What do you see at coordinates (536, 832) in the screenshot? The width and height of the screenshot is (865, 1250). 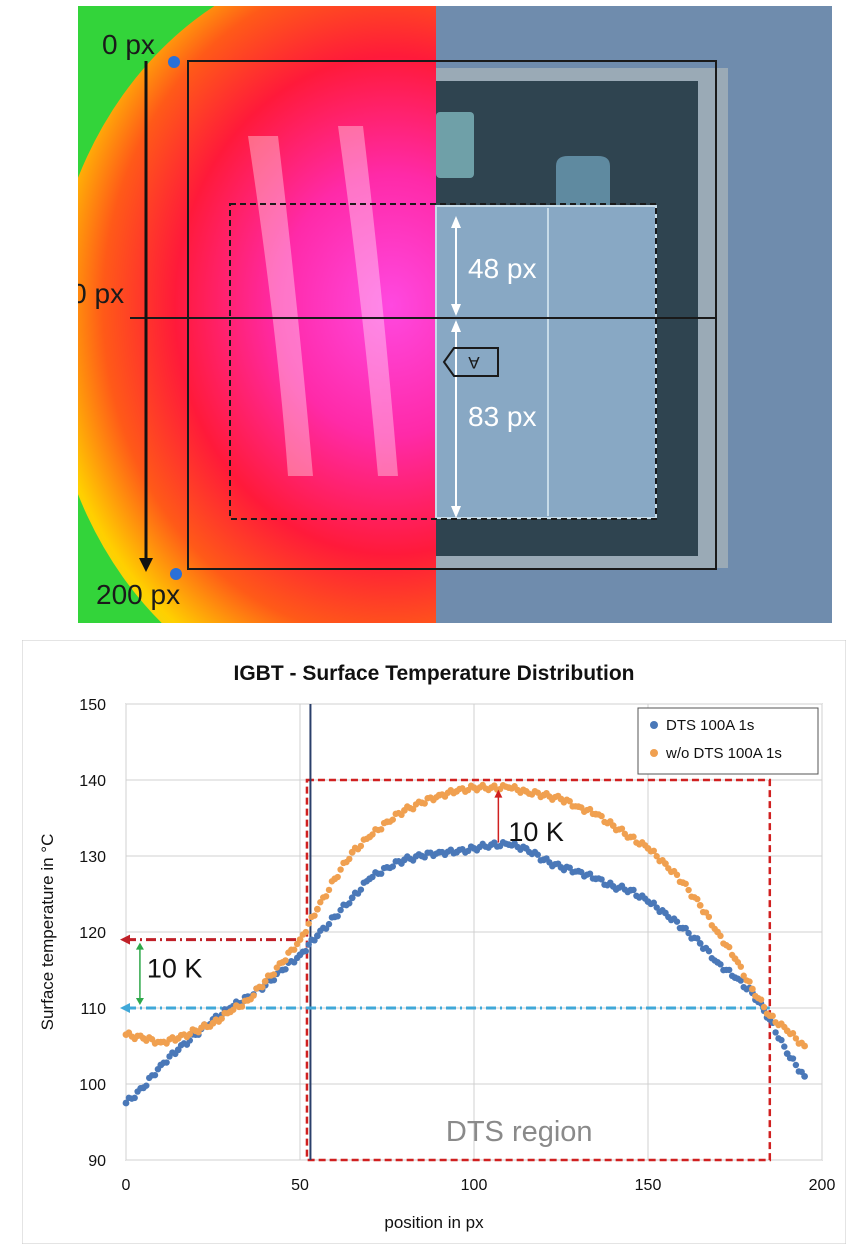 I see `delta-max-label: 10 K` at bounding box center [536, 832].